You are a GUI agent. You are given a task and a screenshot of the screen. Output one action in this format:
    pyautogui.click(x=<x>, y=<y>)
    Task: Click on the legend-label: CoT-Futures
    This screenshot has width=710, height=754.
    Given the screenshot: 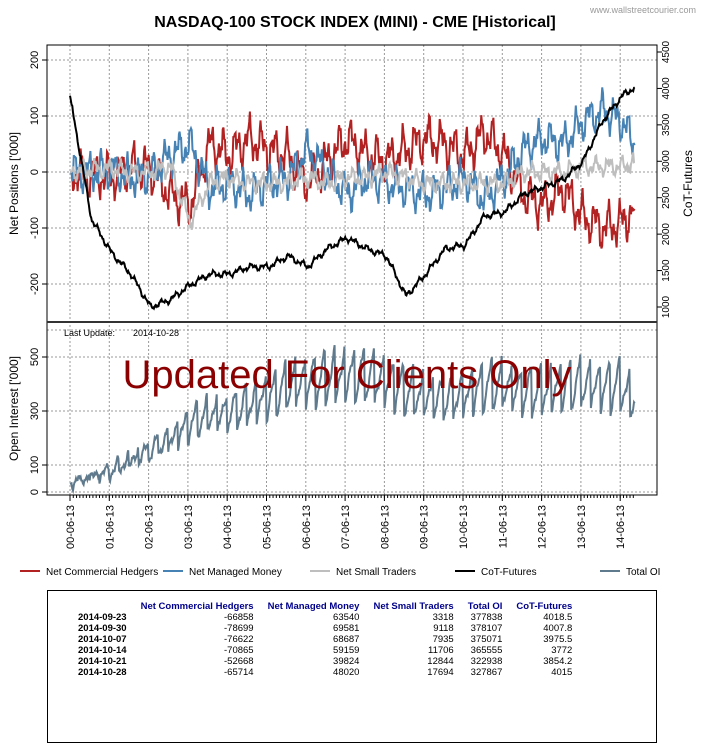 What is the action you would take?
    pyautogui.click(x=509, y=572)
    